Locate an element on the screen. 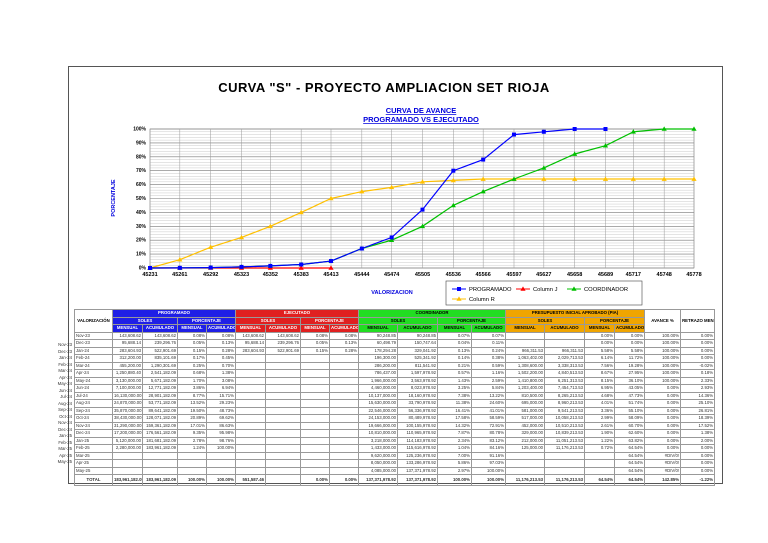  table-cell: 5.58% is located at coordinates (600, 350).